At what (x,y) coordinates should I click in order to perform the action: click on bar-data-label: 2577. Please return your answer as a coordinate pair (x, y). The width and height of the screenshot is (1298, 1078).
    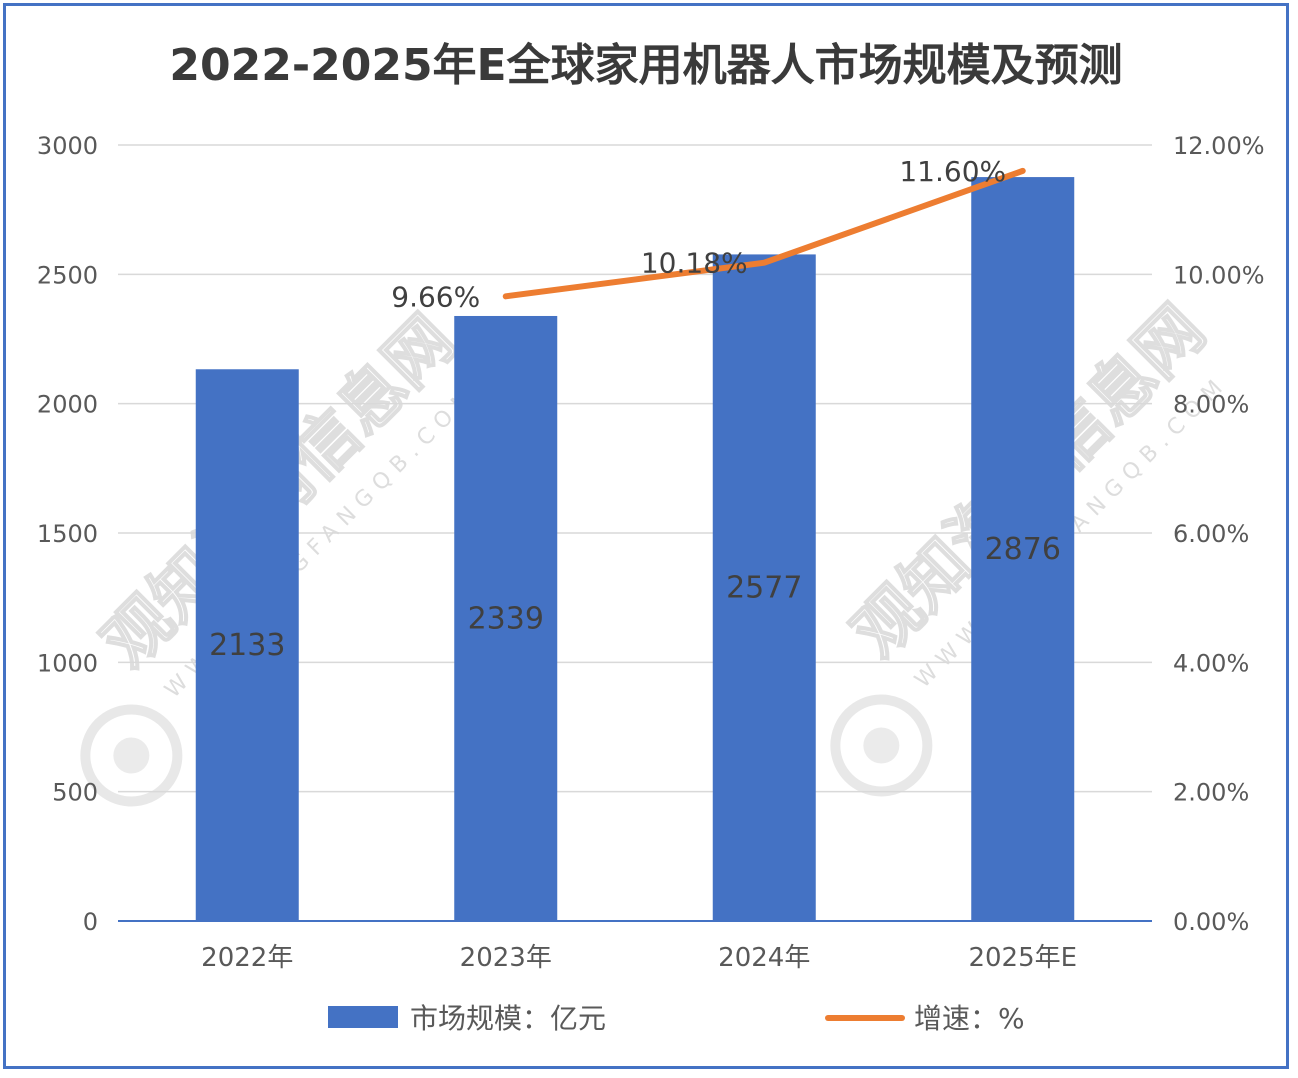
    Looking at the image, I should click on (764, 588).